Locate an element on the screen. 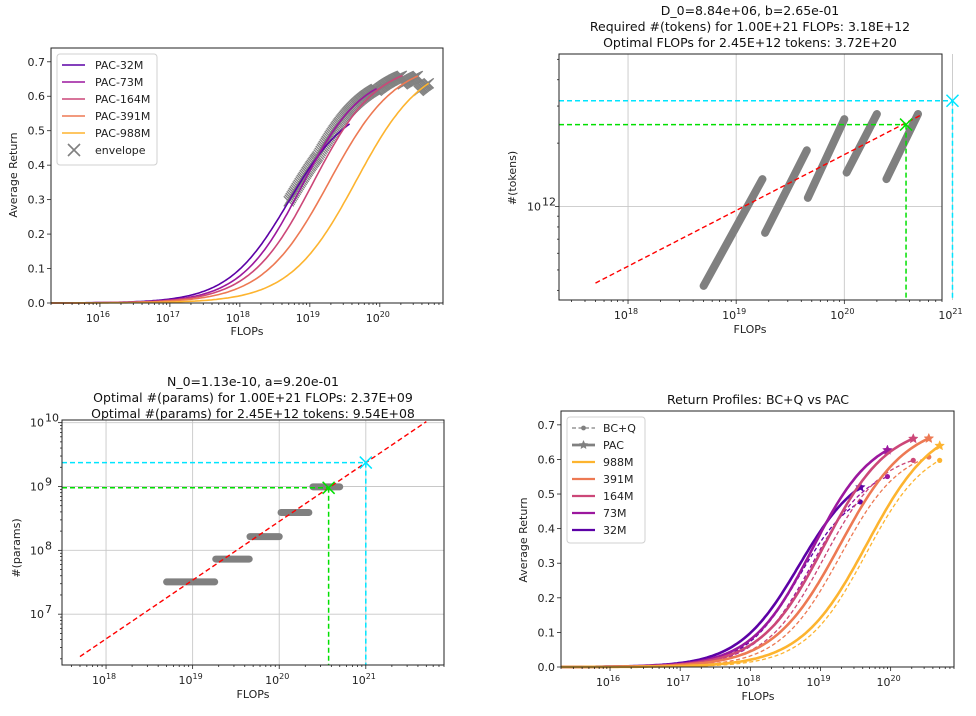 The height and width of the screenshot is (716, 976). br-legend: BC+Q PAC 988M 391M 164M 73M 32M is located at coordinates (606, 480).